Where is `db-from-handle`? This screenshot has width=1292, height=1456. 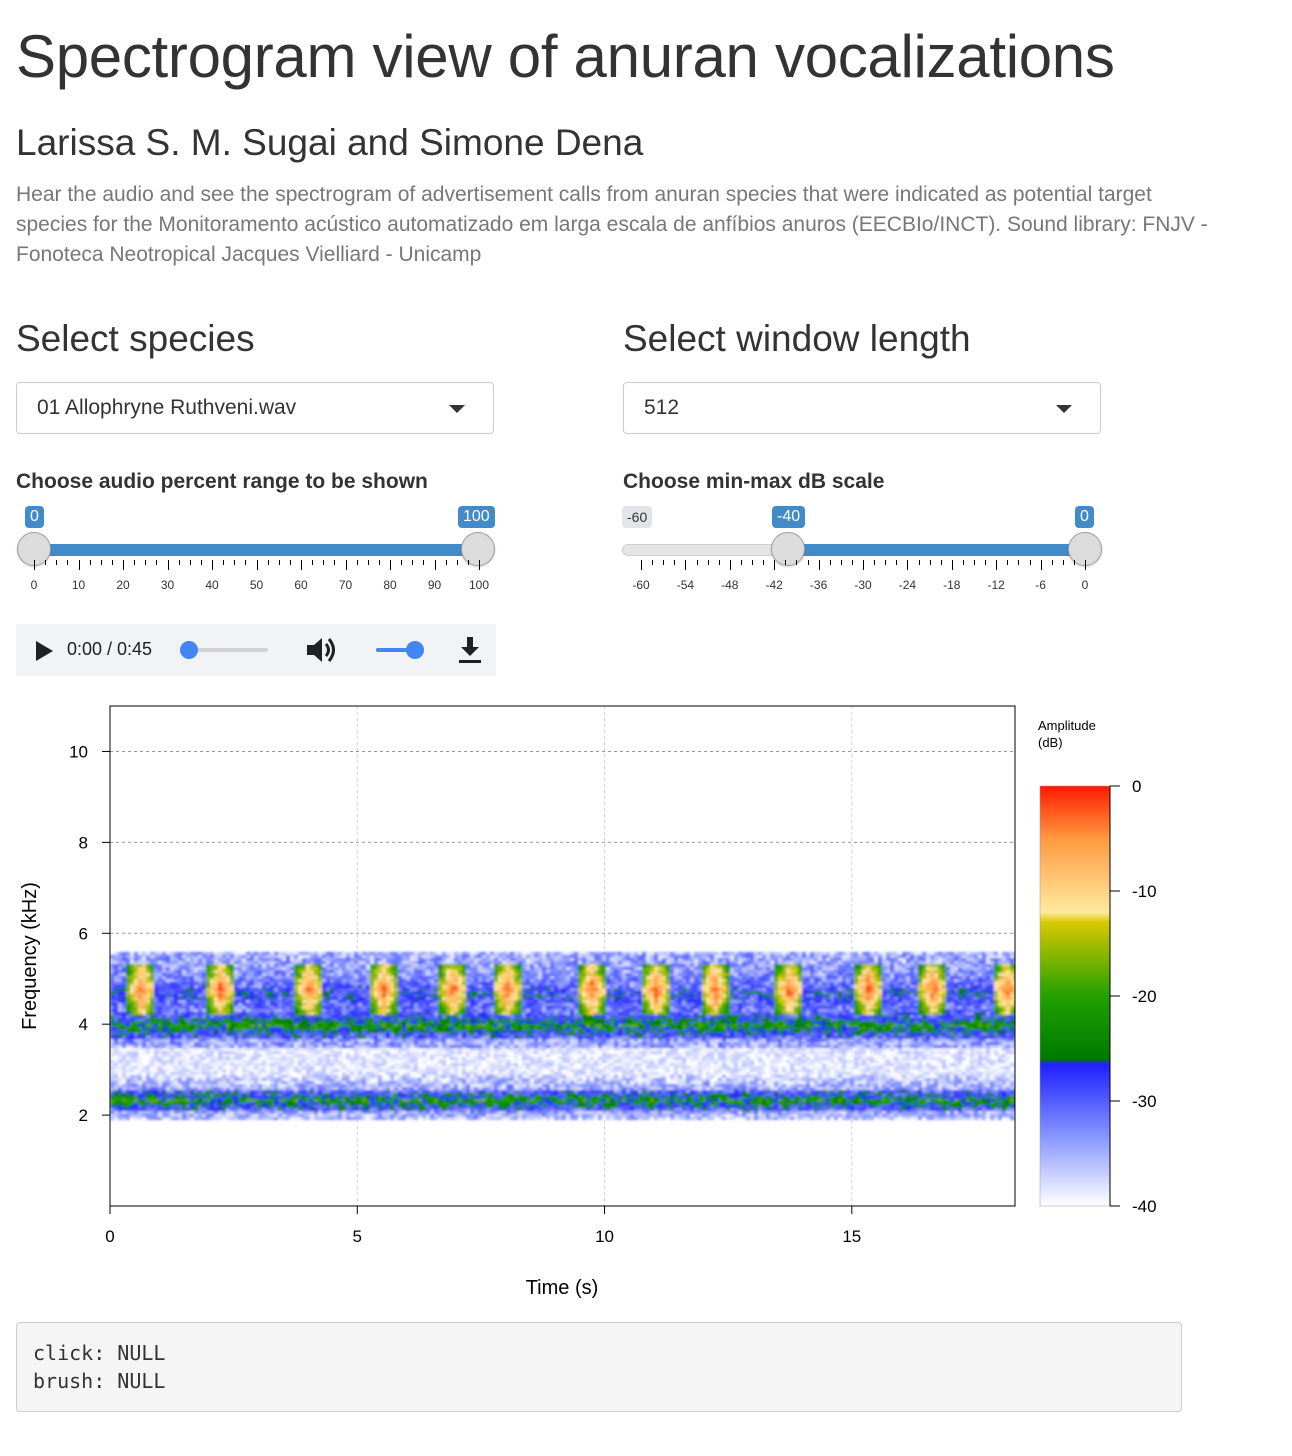 db-from-handle is located at coordinates (788, 549).